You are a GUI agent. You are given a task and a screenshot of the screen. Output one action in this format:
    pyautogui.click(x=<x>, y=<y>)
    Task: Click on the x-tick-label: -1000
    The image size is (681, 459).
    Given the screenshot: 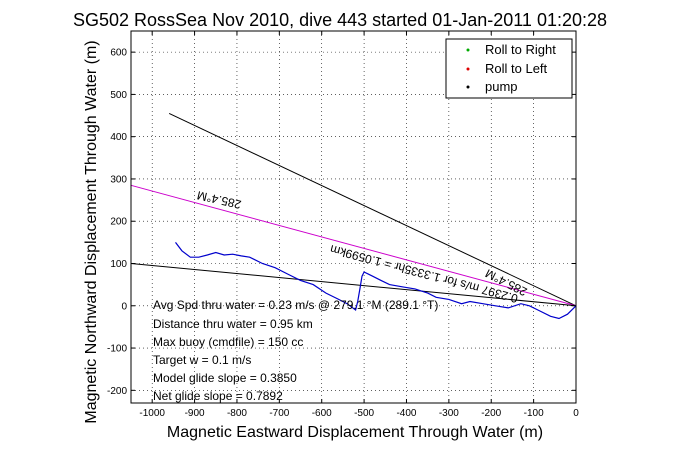 What is the action you would take?
    pyautogui.click(x=152, y=413)
    